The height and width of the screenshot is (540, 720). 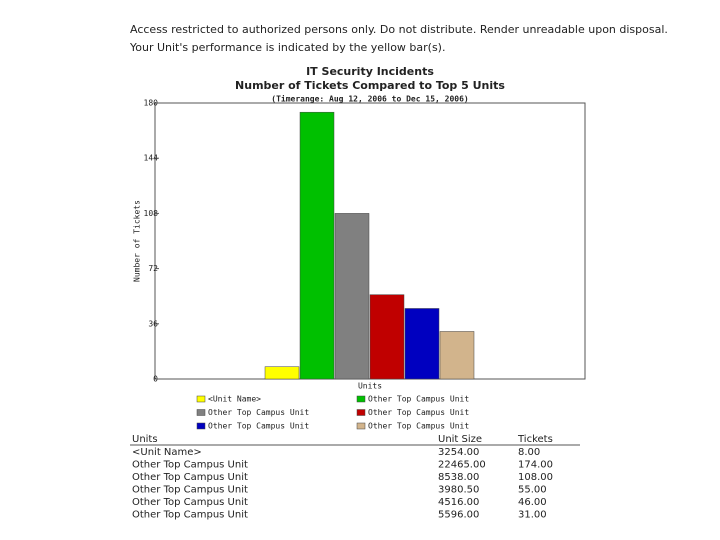 I want to click on table-cell: 108.00, so click(x=535, y=477).